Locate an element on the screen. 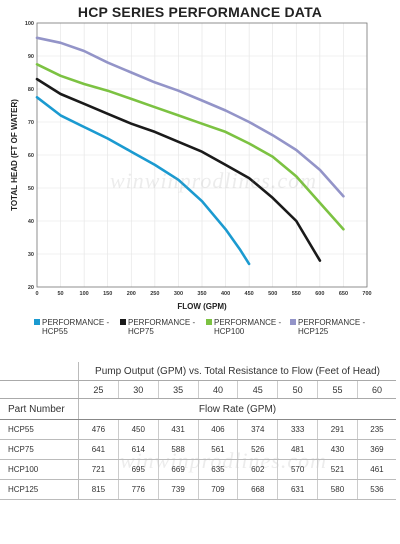 This screenshot has width=400, height=544. flow-value: 291 is located at coordinates (337, 429).